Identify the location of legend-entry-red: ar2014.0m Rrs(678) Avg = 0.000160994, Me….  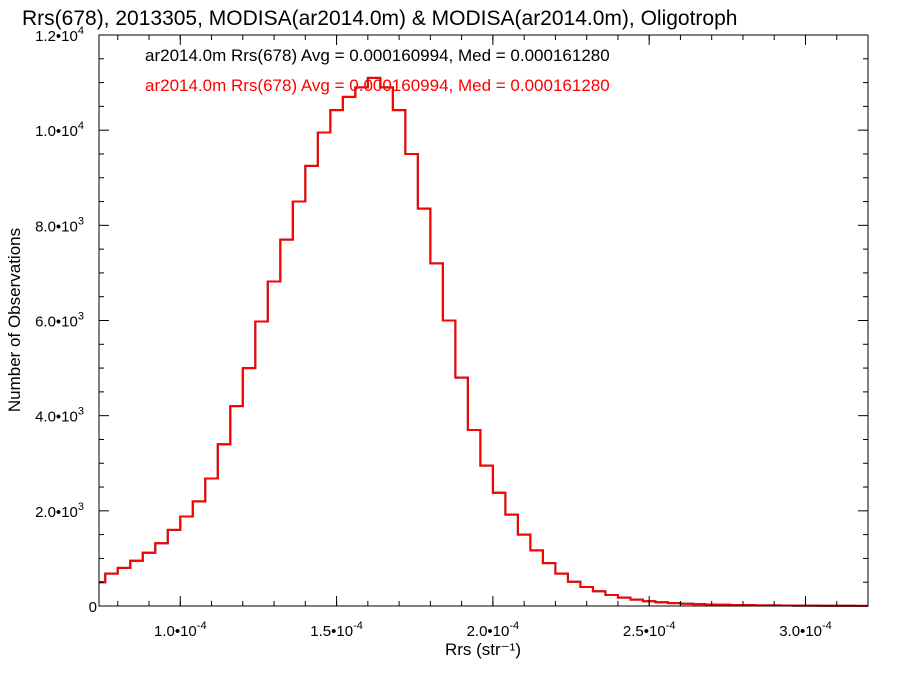
(377, 85).